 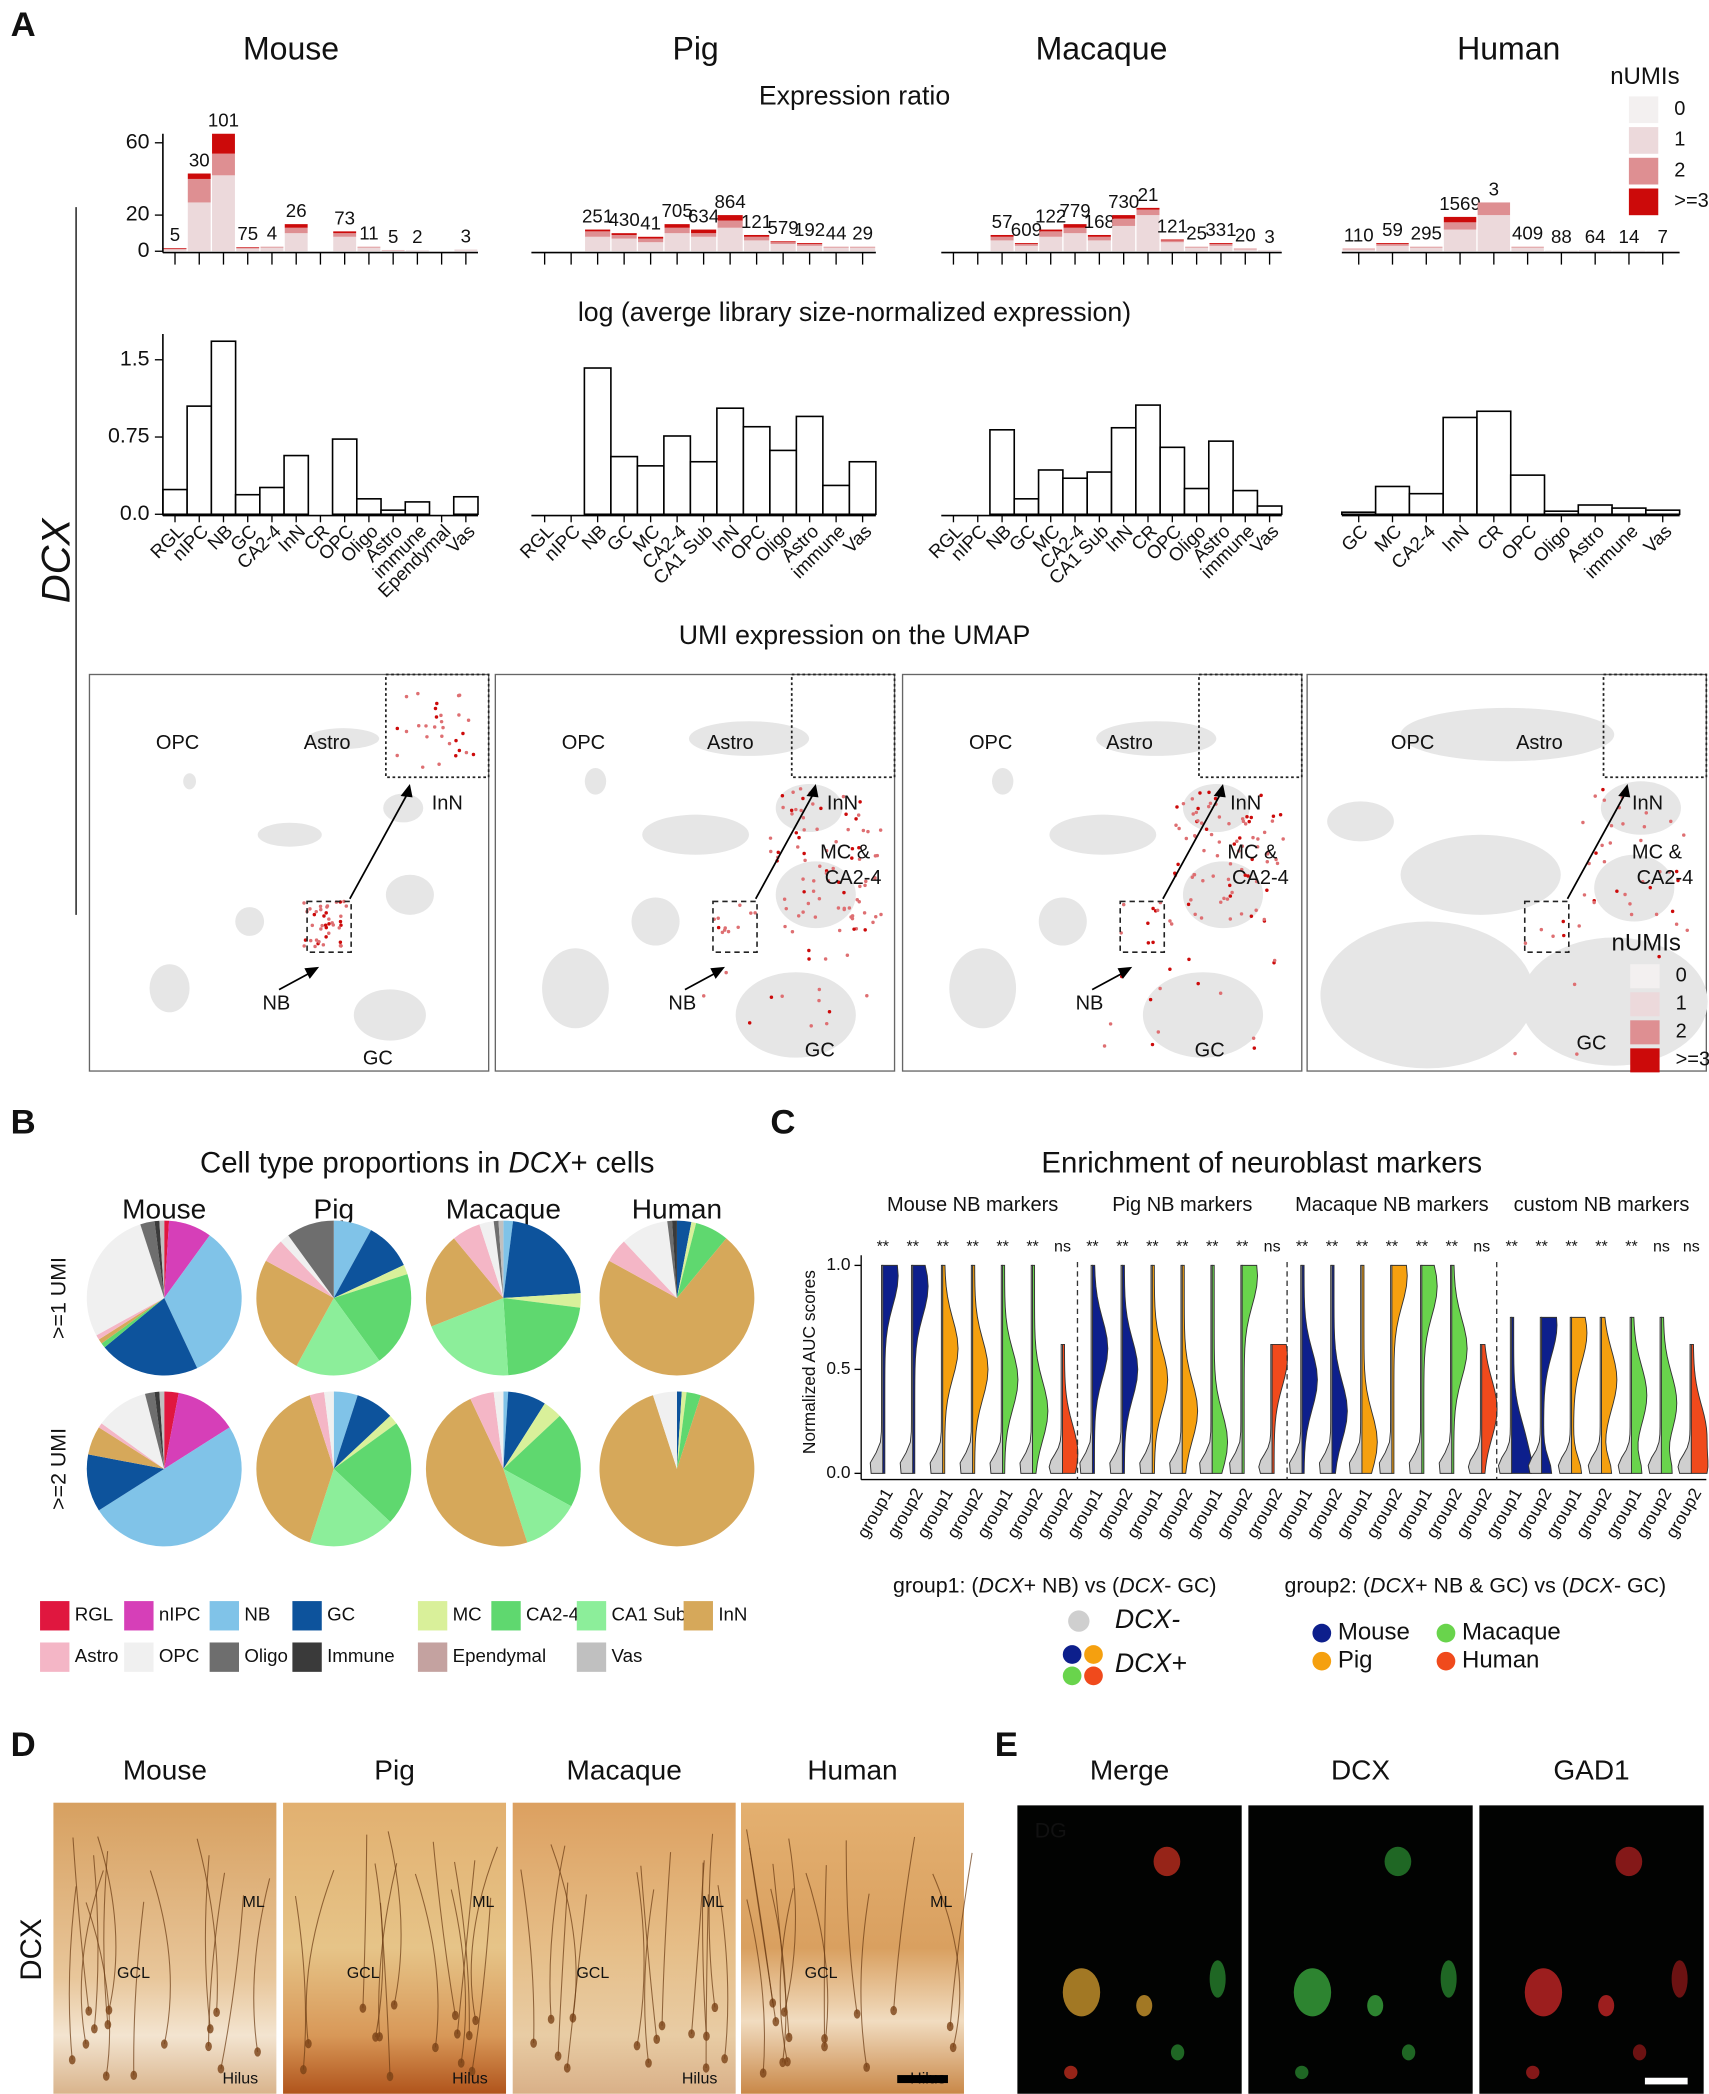 What do you see at coordinates (1681, 1032) in the screenshot?
I see `legend-label: 2` at bounding box center [1681, 1032].